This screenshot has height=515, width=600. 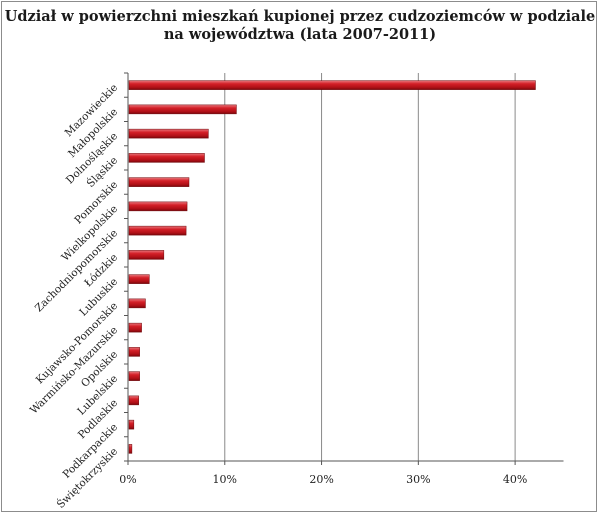 I want to click on x-tick-label: 20%, so click(x=321, y=479).